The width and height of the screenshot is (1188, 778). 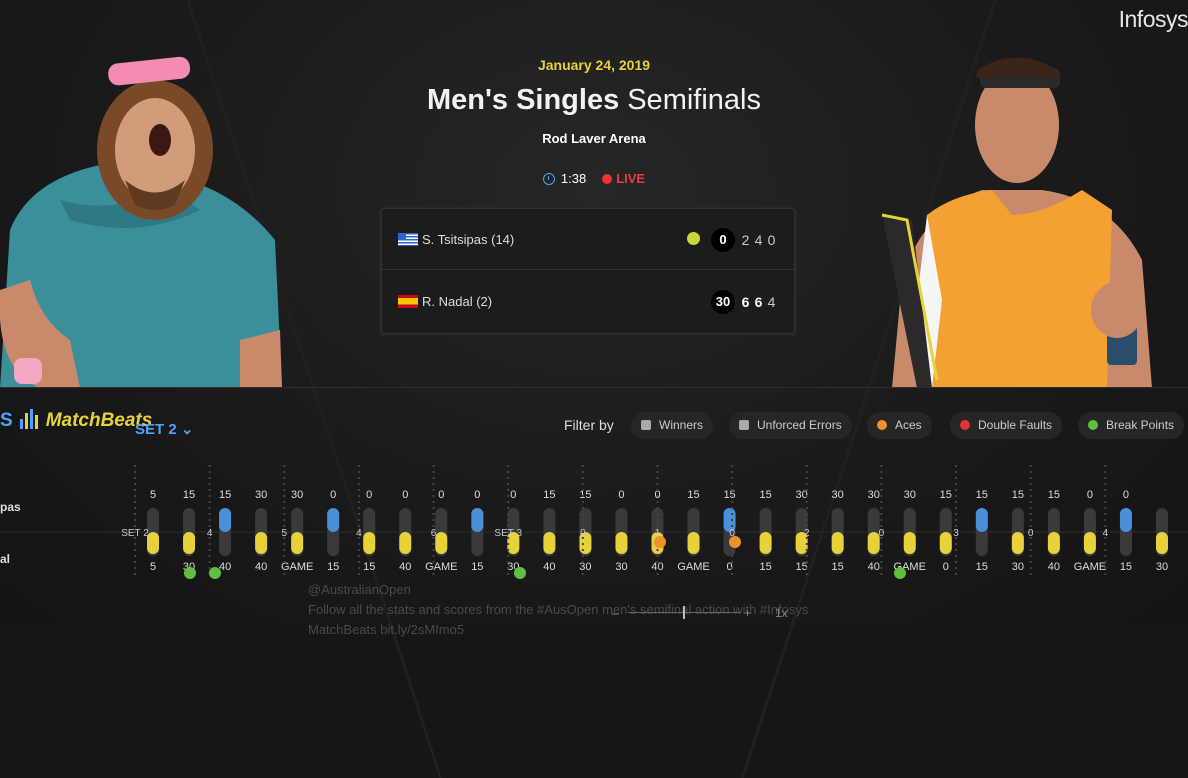 What do you see at coordinates (684, 612) in the screenshot?
I see `zoom-slider-thumb` at bounding box center [684, 612].